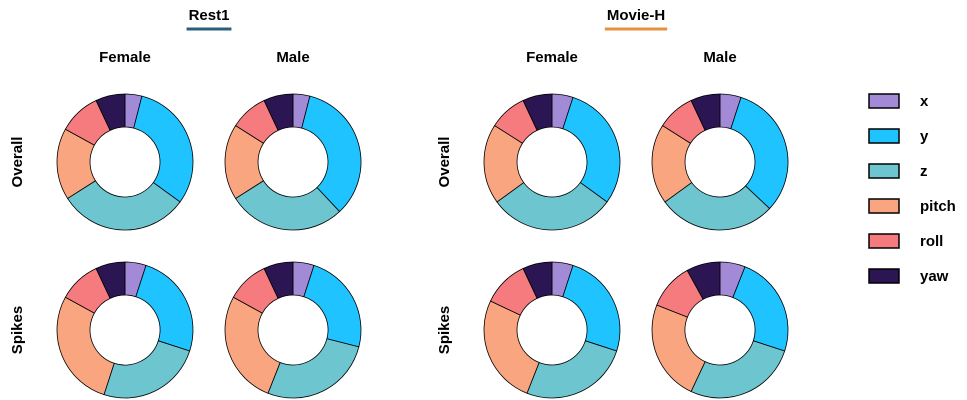  I want to click on legend-label: z, so click(924, 171).